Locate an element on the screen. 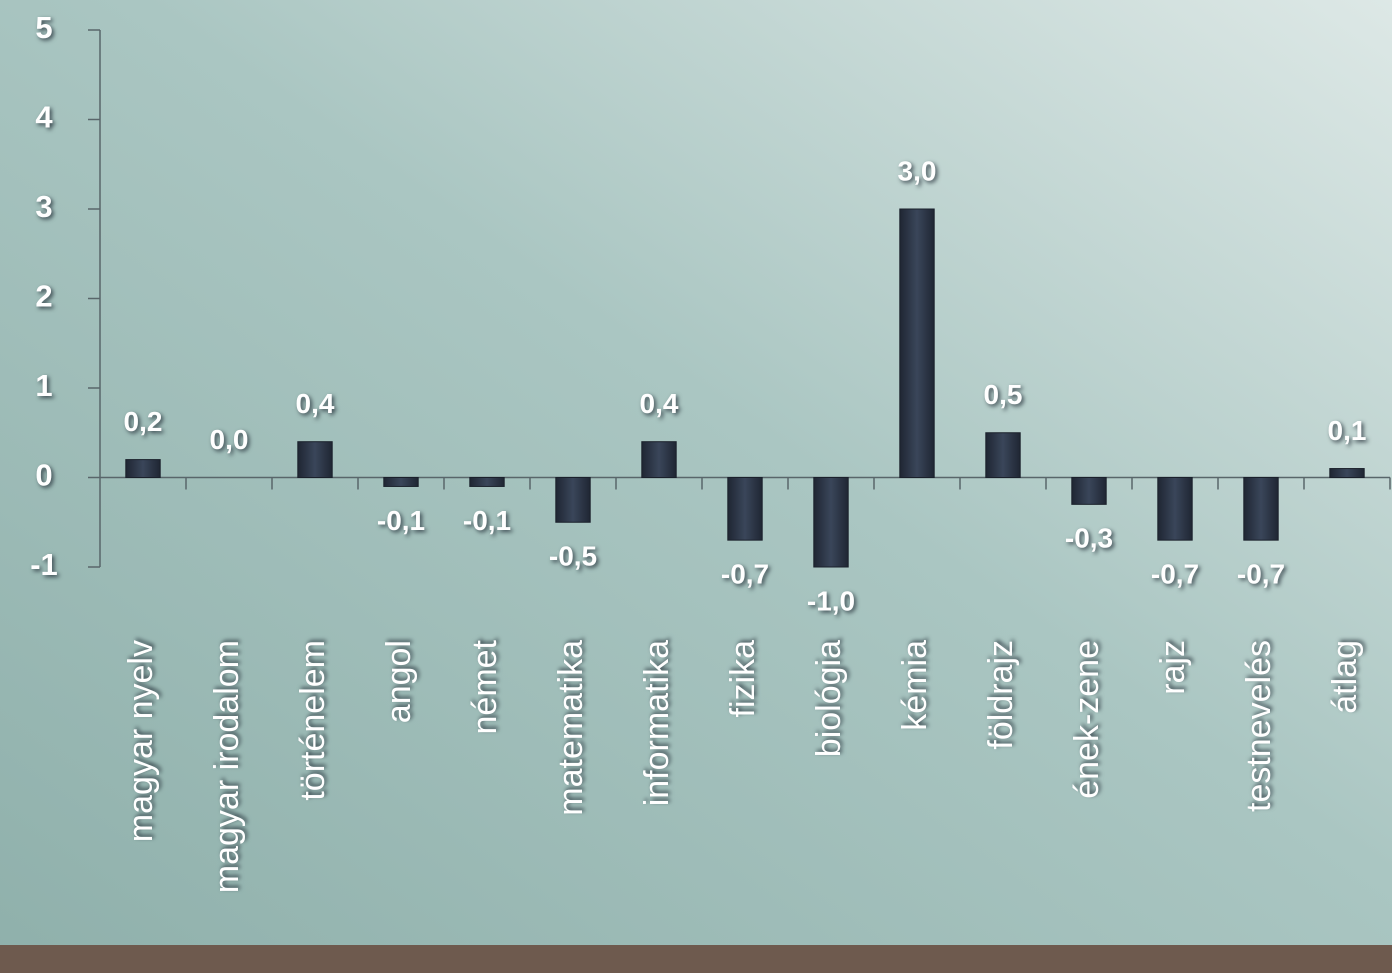 The height and width of the screenshot is (973, 1392). x-tick-label: fizika is located at coordinates (743, 679).